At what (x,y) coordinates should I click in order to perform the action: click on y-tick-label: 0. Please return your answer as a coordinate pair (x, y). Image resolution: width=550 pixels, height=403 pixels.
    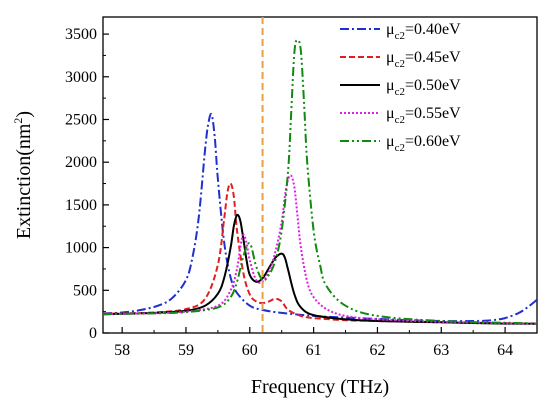
    Looking at the image, I should click on (93, 333).